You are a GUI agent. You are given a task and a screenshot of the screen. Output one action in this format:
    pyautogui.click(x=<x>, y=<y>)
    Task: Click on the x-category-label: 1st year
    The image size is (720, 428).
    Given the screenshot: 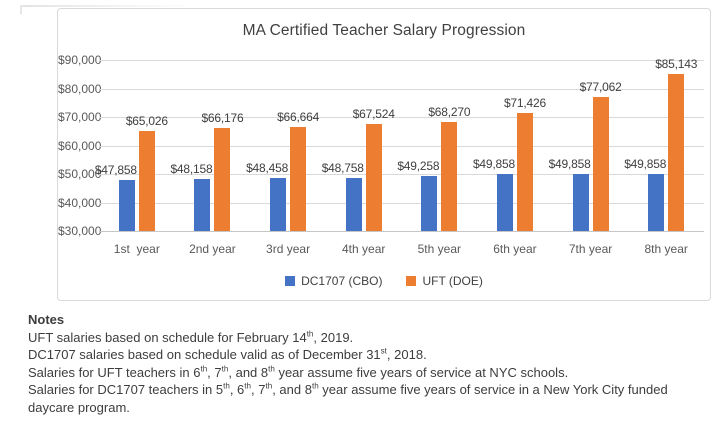 What is the action you would take?
    pyautogui.click(x=136, y=249)
    